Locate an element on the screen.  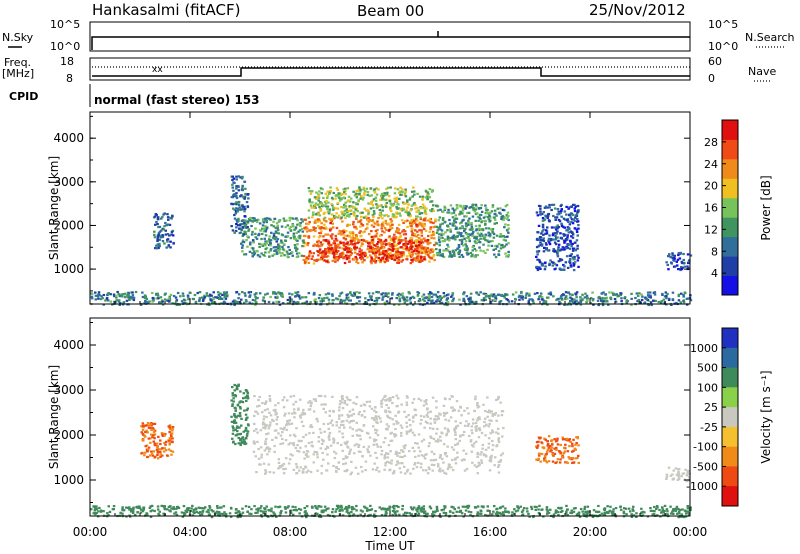
nave-marks: xx is located at coordinates (157, 70).